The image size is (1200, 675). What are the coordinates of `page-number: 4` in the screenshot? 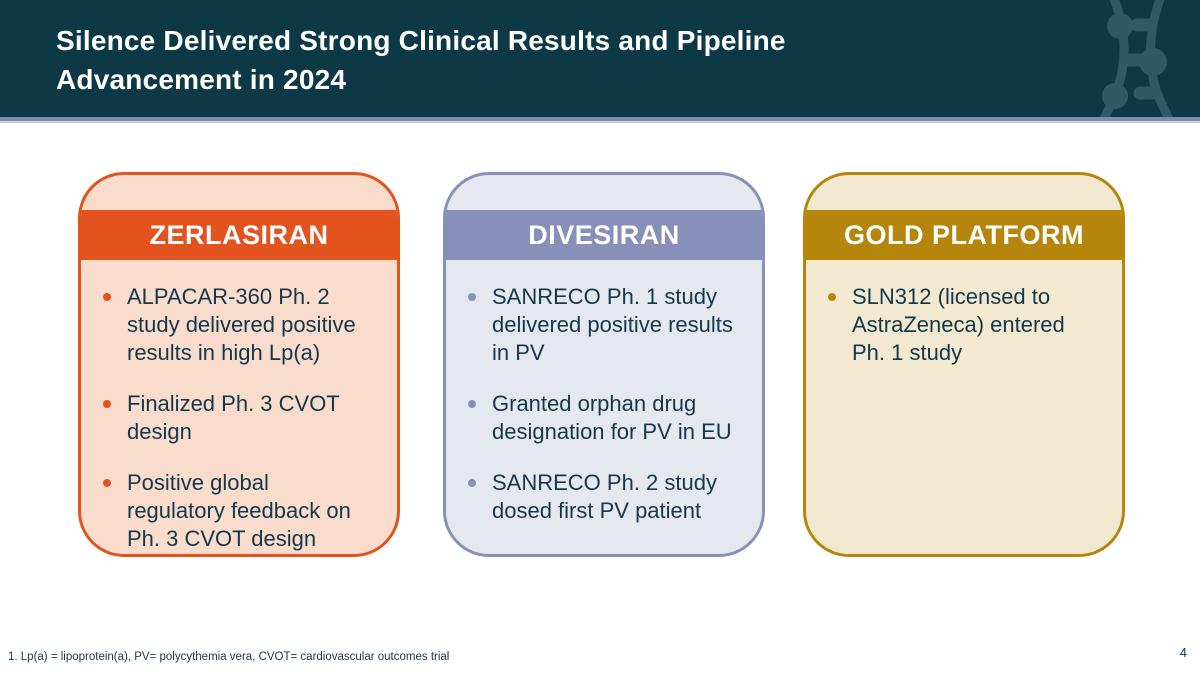 It's located at (1183, 652).